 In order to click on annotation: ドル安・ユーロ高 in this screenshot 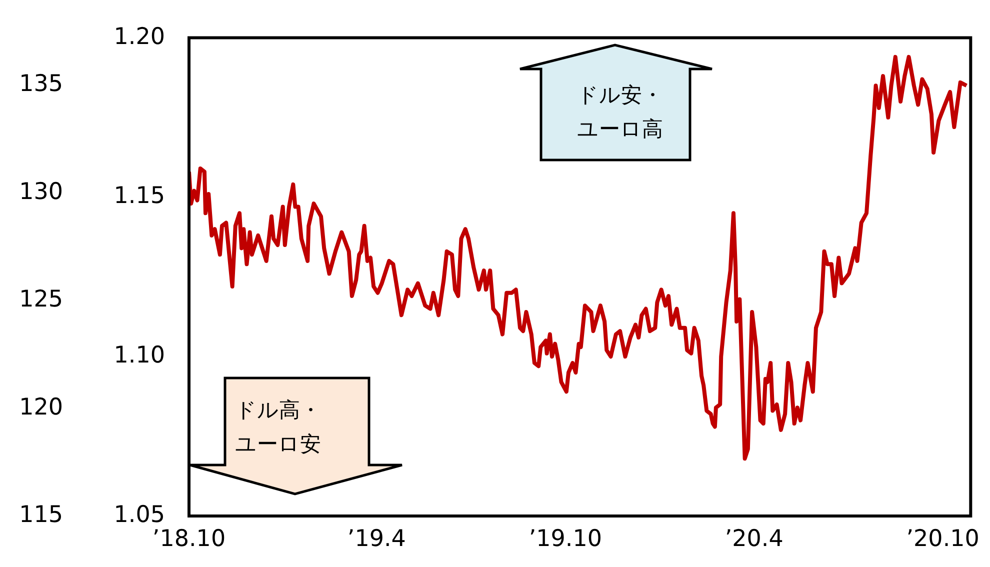, I will do `click(620, 112)`.